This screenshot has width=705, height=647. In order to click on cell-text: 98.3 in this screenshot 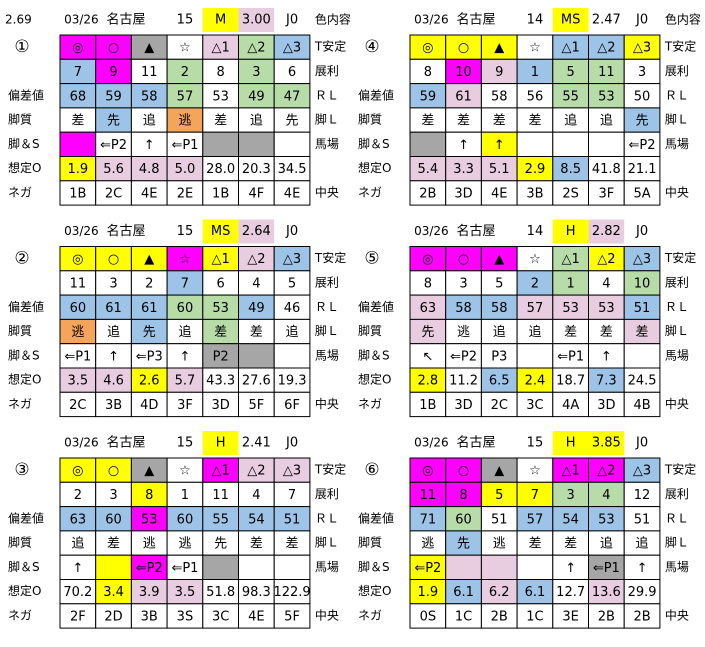, I will do `click(256, 592)`.